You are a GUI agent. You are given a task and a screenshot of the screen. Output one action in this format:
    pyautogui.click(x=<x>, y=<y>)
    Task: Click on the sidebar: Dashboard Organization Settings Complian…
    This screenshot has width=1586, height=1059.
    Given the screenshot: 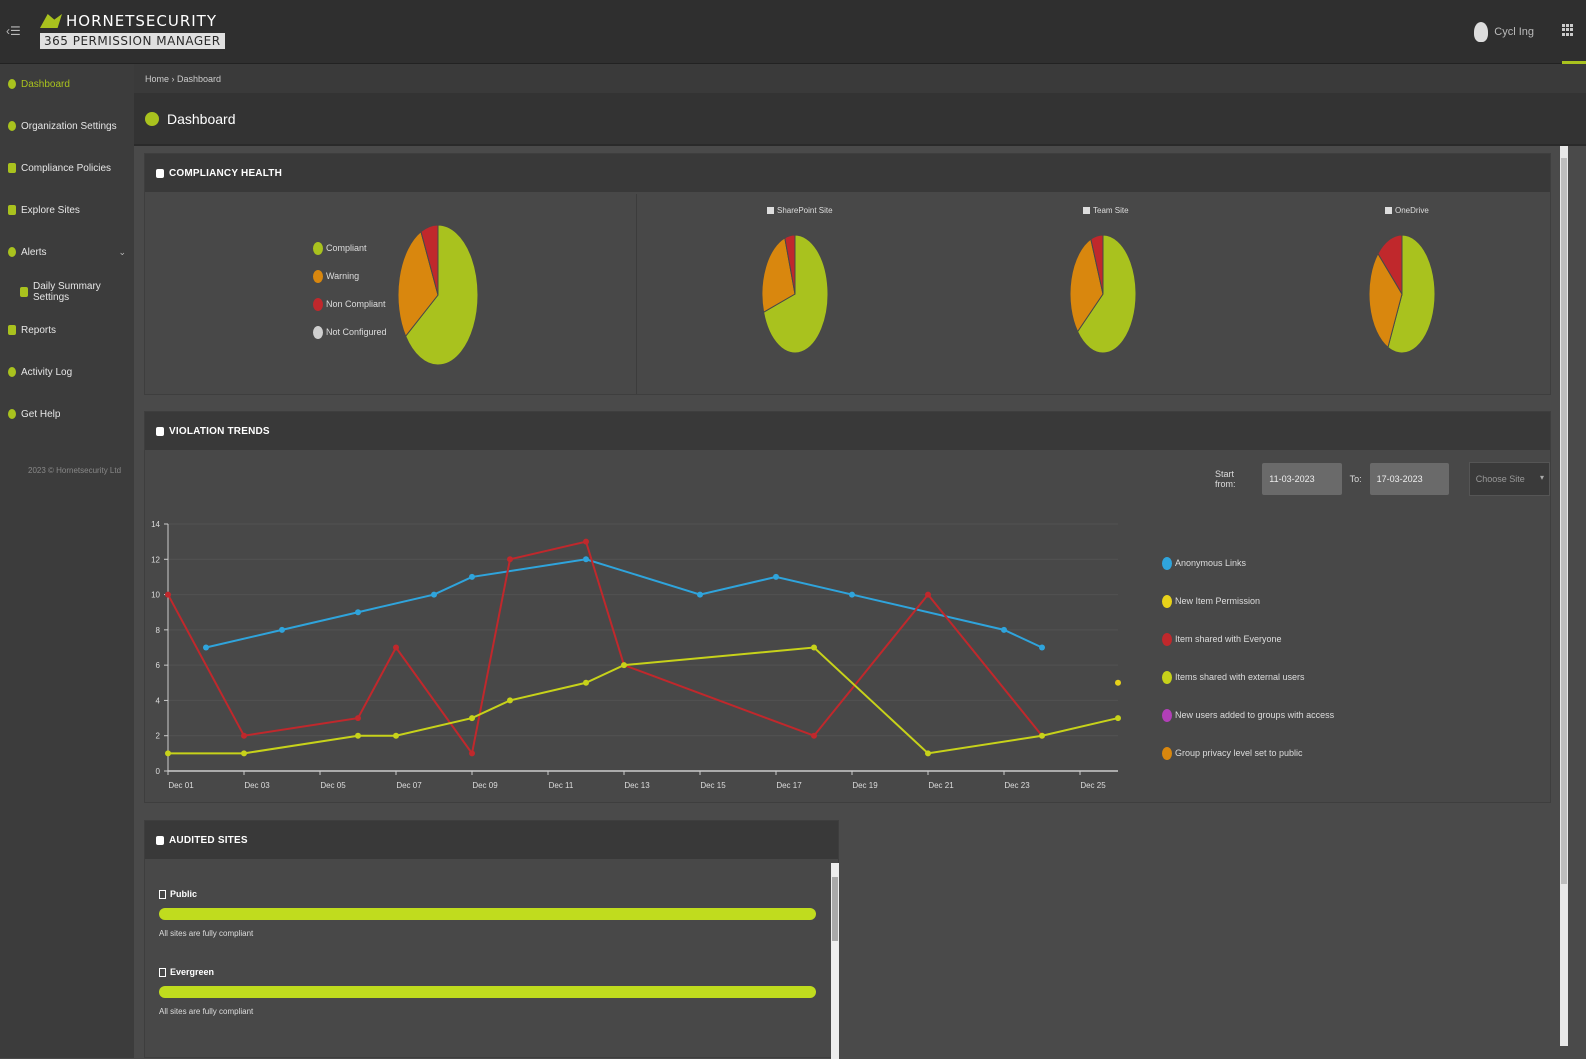 What is the action you would take?
    pyautogui.click(x=67, y=561)
    